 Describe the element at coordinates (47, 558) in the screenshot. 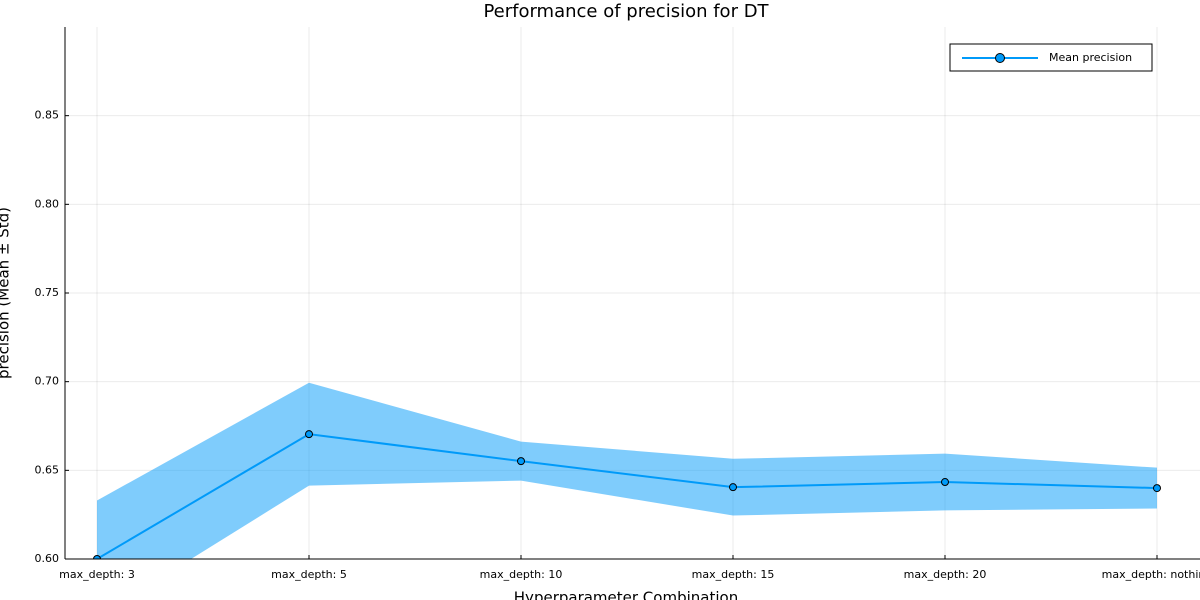

I see `y-tick-label: 0.60` at that location.